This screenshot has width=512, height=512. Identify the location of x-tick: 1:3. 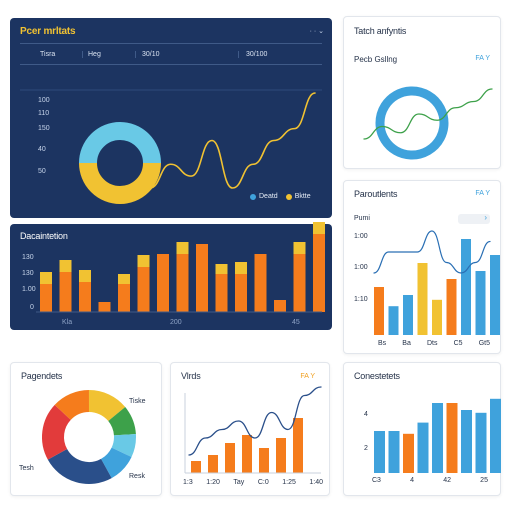
(188, 482).